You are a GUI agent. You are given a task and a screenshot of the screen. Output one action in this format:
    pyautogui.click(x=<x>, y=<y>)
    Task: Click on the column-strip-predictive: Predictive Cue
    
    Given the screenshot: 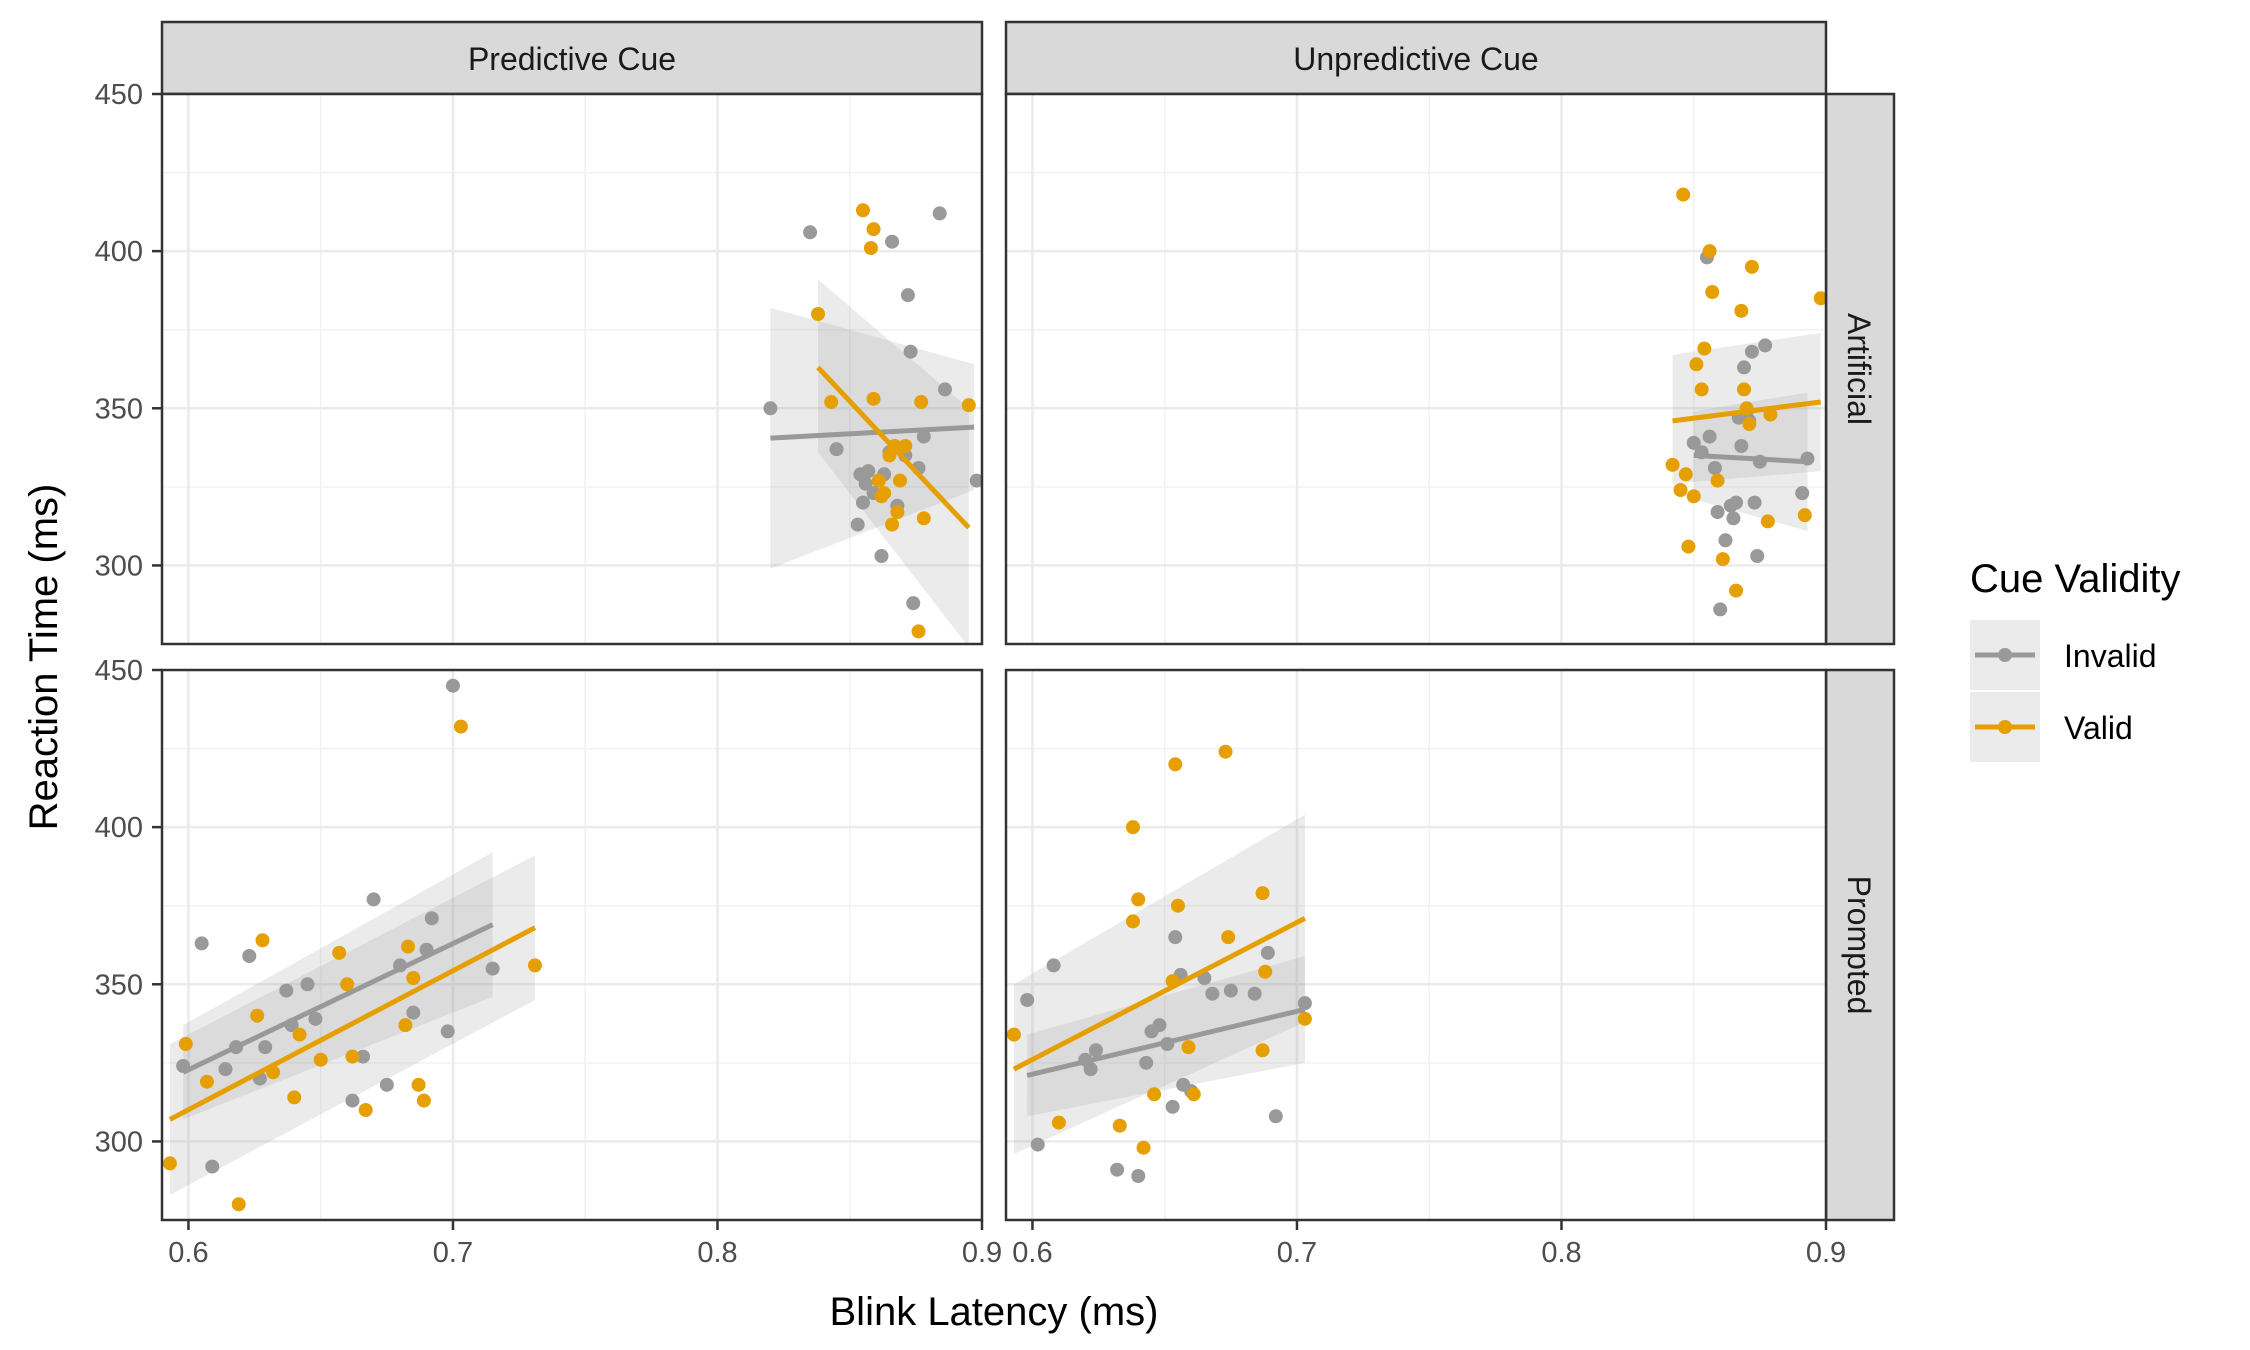 What is the action you would take?
    pyautogui.click(x=572, y=58)
    